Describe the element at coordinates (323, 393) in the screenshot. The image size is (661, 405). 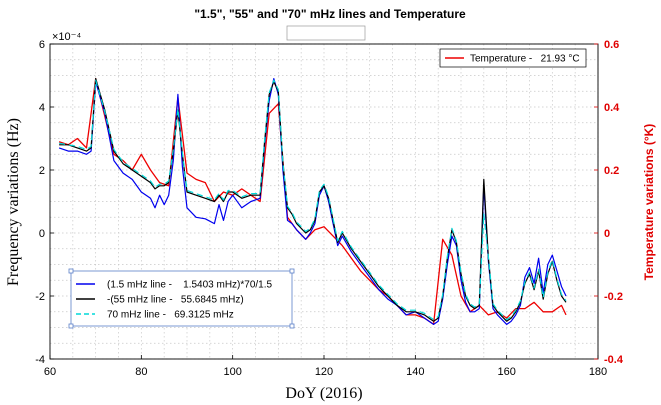
I see `x-axis-label: DoY (2016)` at that location.